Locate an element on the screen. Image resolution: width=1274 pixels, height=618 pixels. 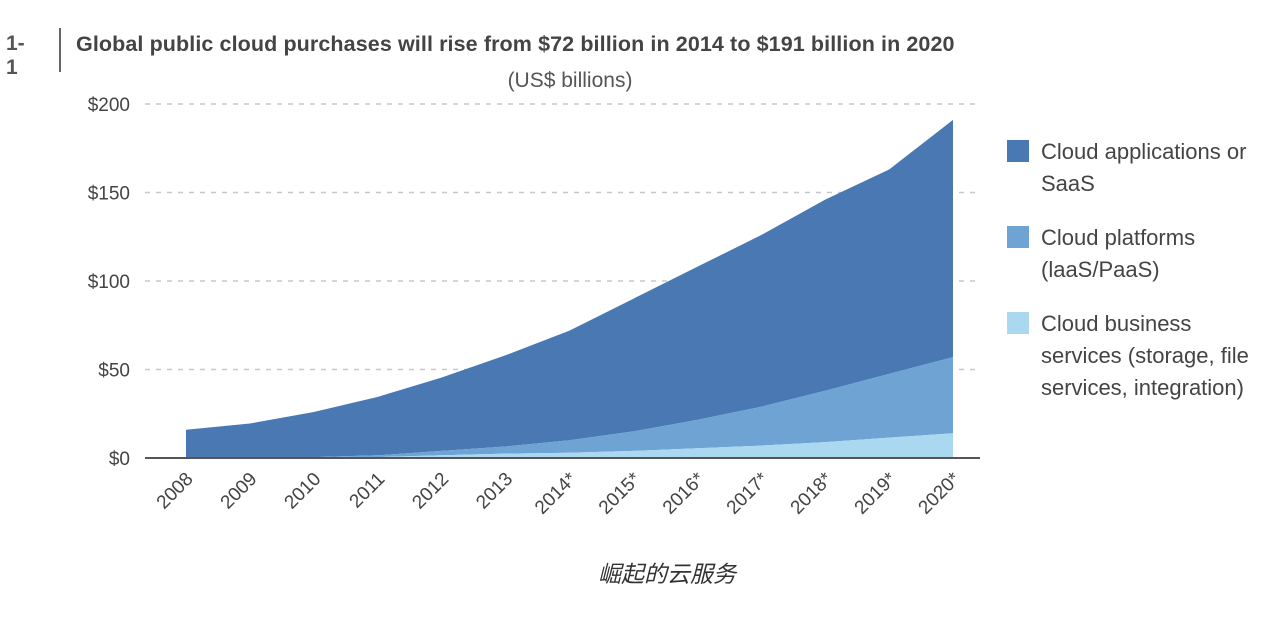
x-tick-label: 2008 is located at coordinates (175, 491).